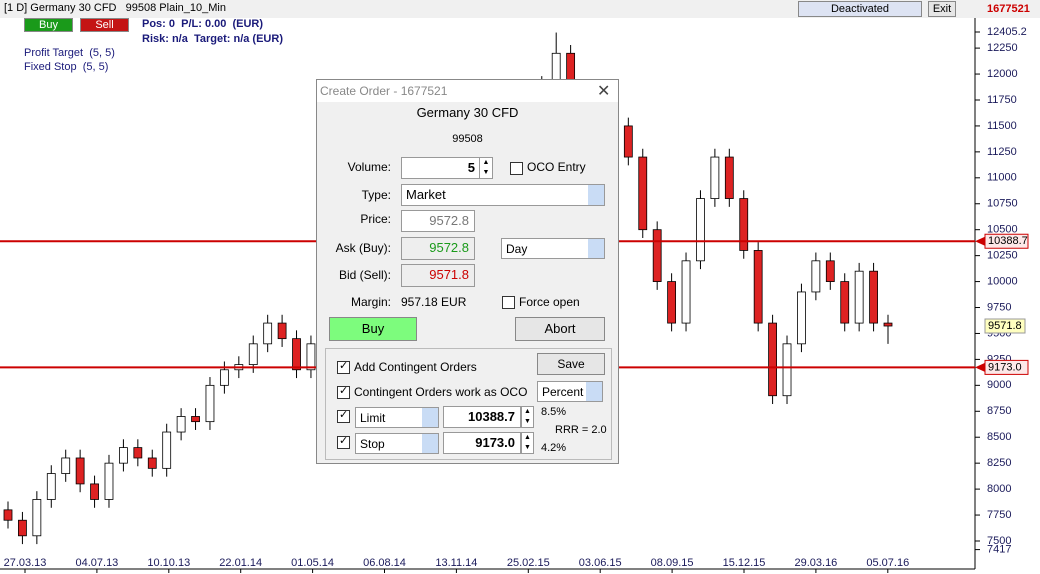 The width and height of the screenshot is (1040, 574). What do you see at coordinates (384, 563) in the screenshot?
I see `x-tick-label: 06.08.14` at bounding box center [384, 563].